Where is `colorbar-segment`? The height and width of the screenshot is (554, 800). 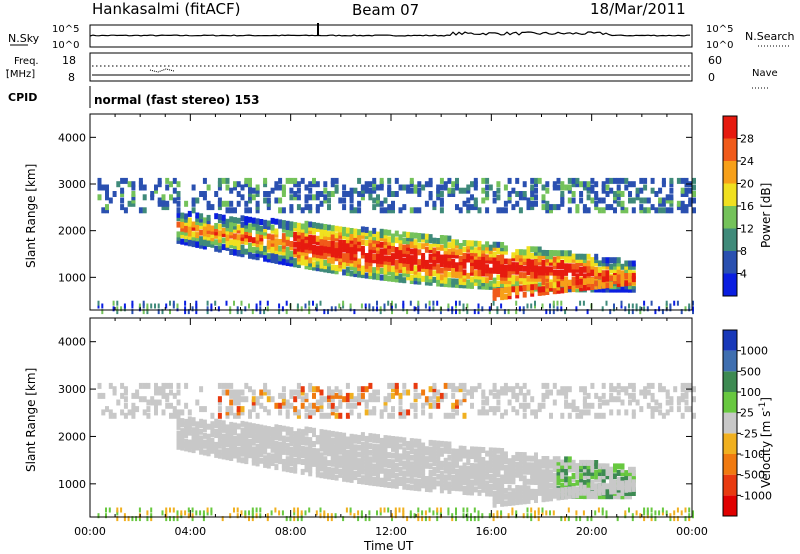 colorbar-segment is located at coordinates (730, 361).